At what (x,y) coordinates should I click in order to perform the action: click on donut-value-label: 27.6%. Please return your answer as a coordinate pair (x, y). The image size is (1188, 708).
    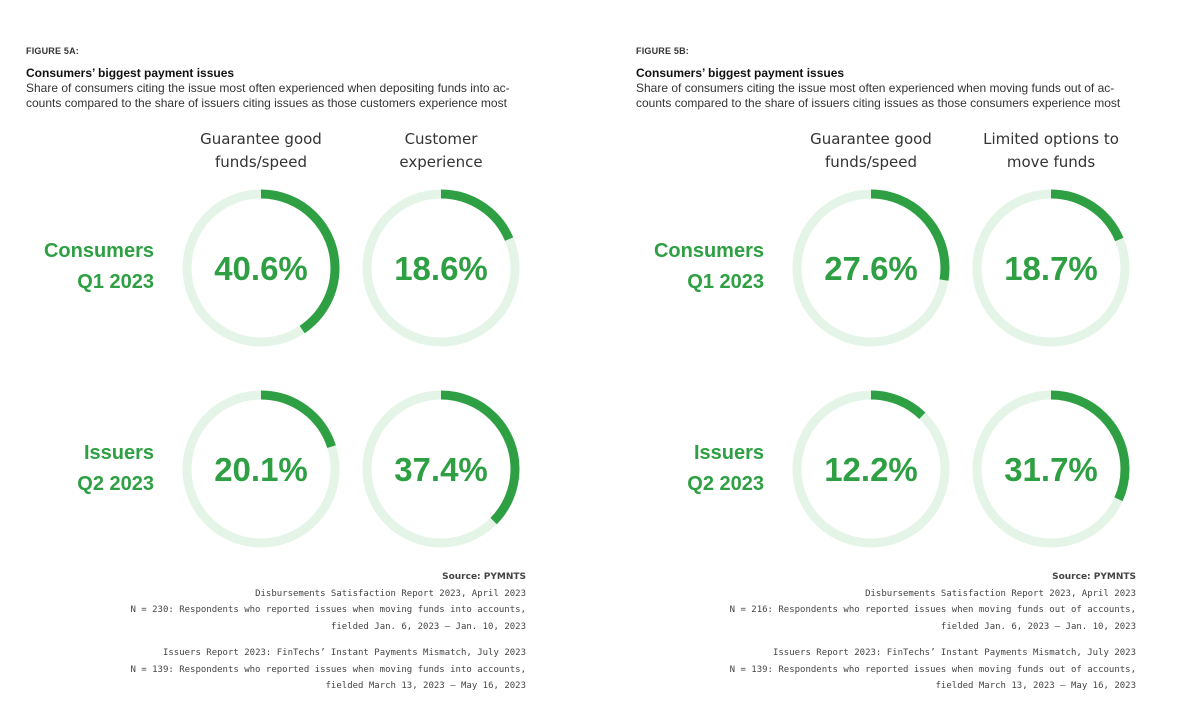
    Looking at the image, I should click on (871, 268).